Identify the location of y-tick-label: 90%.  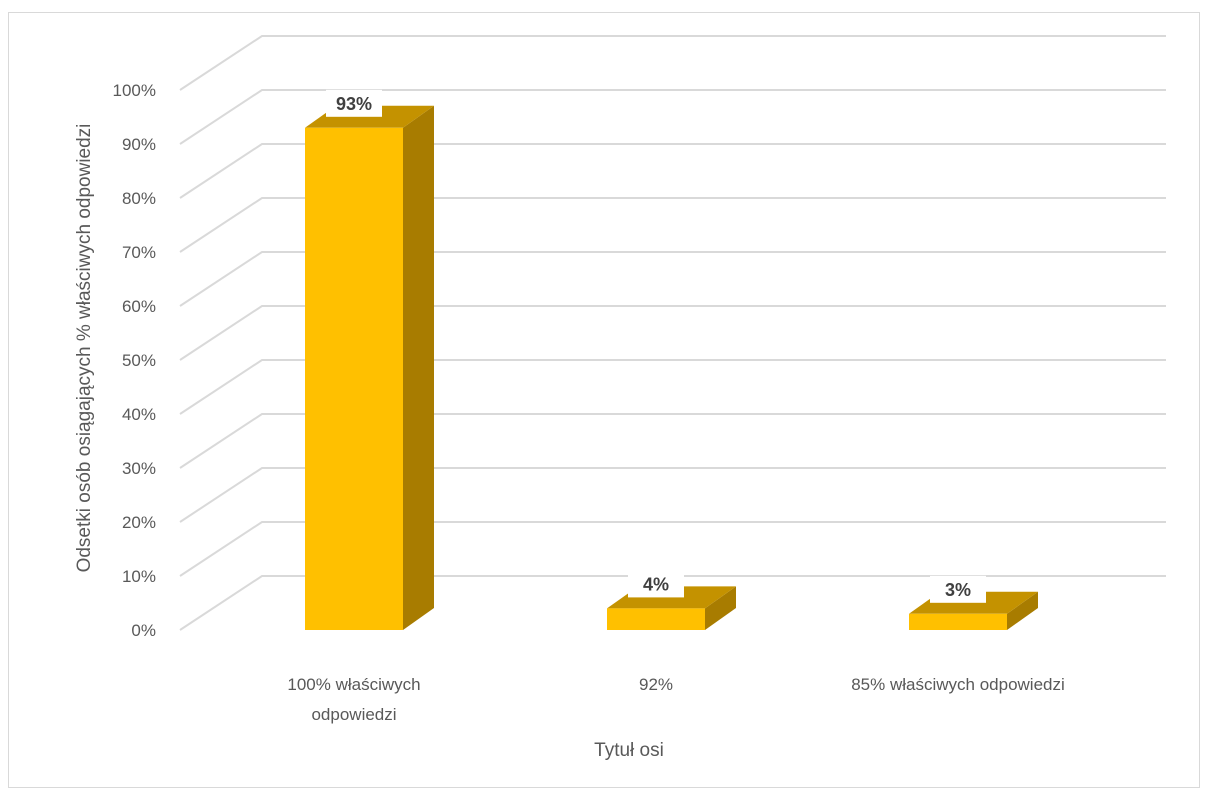
(139, 144).